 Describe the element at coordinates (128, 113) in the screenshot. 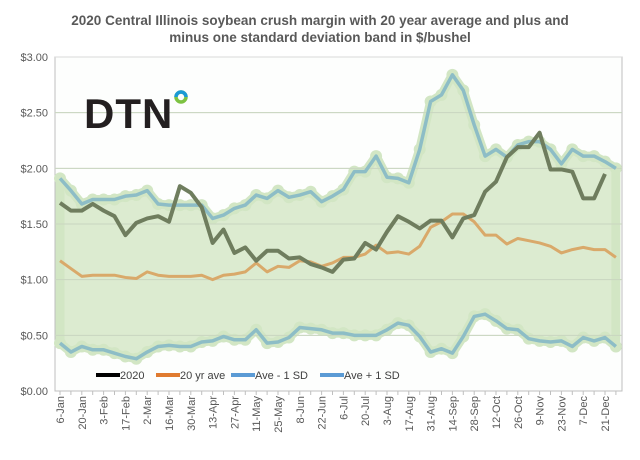

I see `dtn-logo: DTN` at that location.